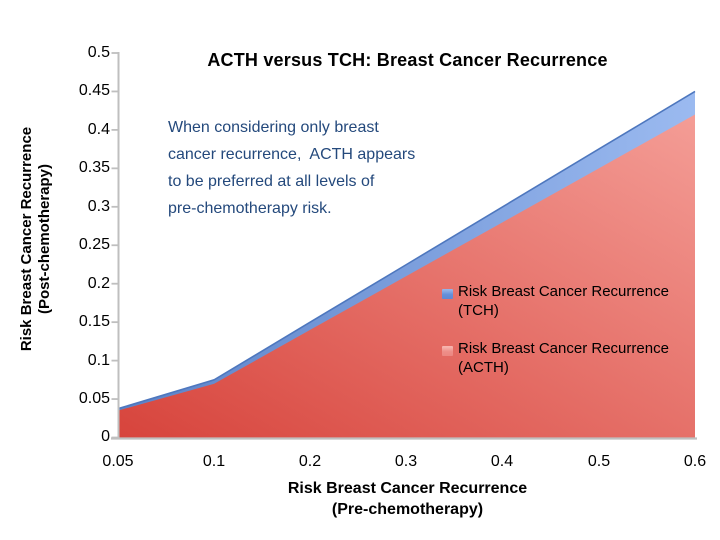 The height and width of the screenshot is (540, 720). I want to click on legend-label-tch-line2: (TCH), so click(478, 310).